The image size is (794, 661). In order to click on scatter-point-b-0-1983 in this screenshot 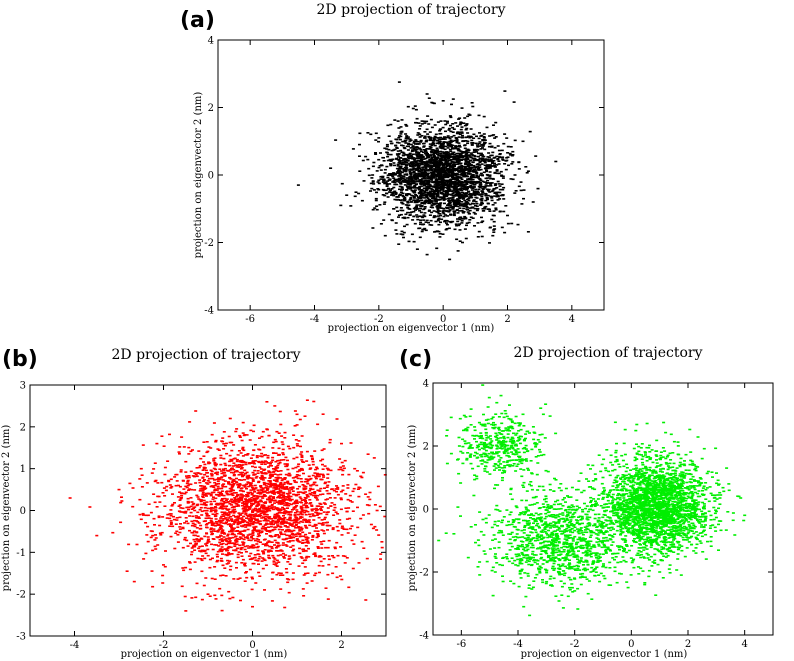, I will do `click(273, 460)`.